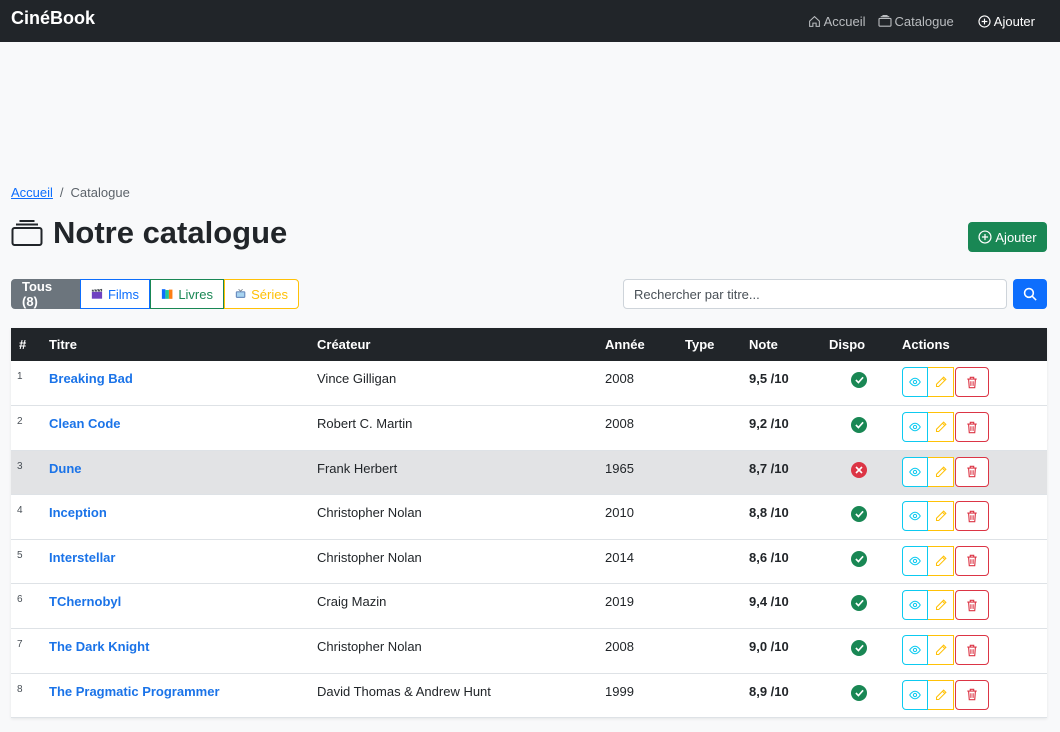  What do you see at coordinates (529, 606) in the screenshot?
I see `table-row: 6 TChernobyl Craig Mazin 2019 9,4 /10` at bounding box center [529, 606].